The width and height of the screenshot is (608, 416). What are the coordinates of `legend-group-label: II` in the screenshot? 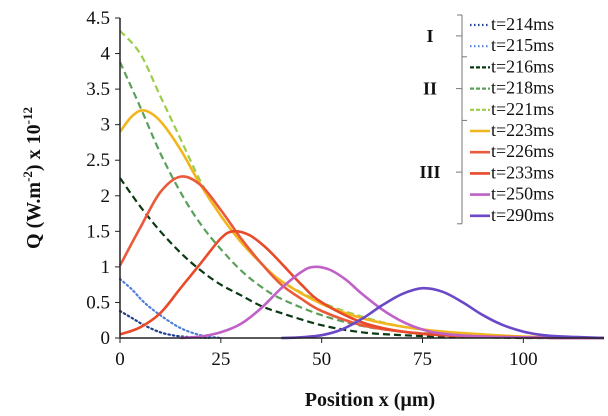 It's located at (430, 89).